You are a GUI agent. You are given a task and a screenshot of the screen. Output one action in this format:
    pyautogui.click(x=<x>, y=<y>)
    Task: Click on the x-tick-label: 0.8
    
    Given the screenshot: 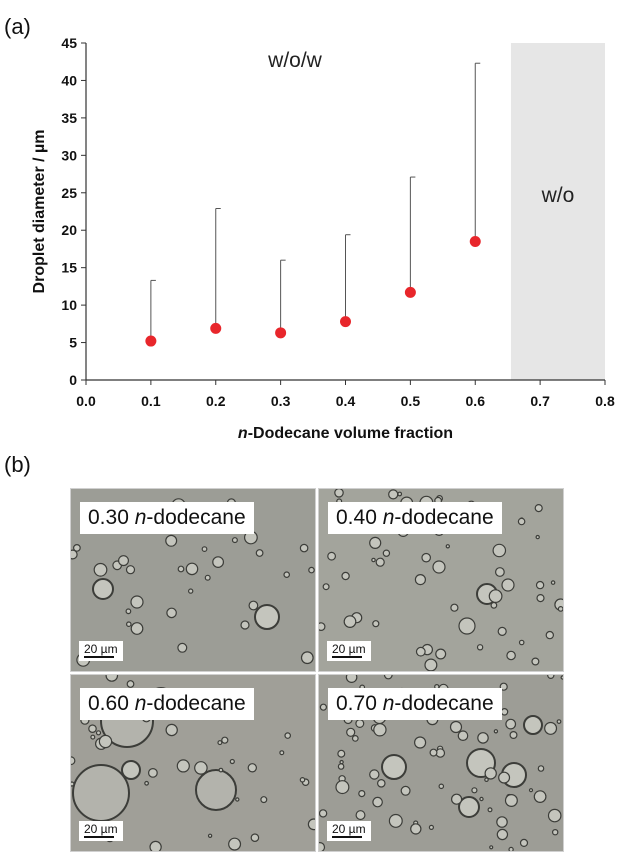 What is the action you would take?
    pyautogui.click(x=605, y=401)
    